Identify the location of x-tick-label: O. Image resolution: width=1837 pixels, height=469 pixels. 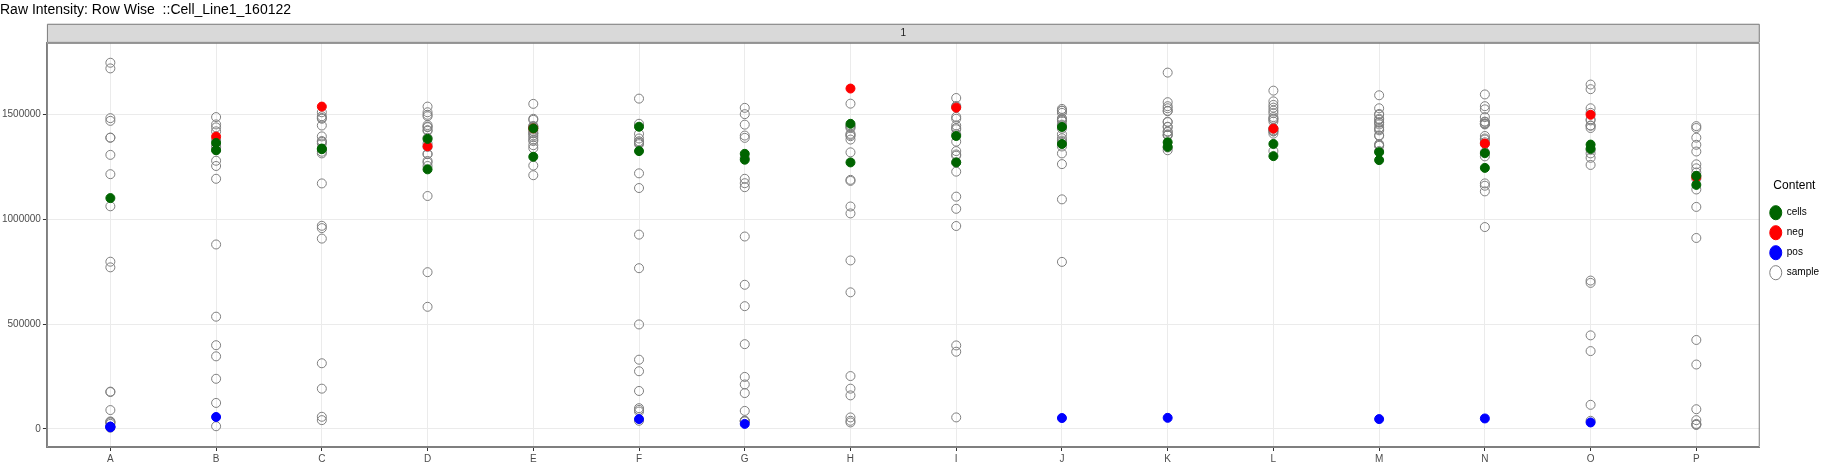
(1590, 458).